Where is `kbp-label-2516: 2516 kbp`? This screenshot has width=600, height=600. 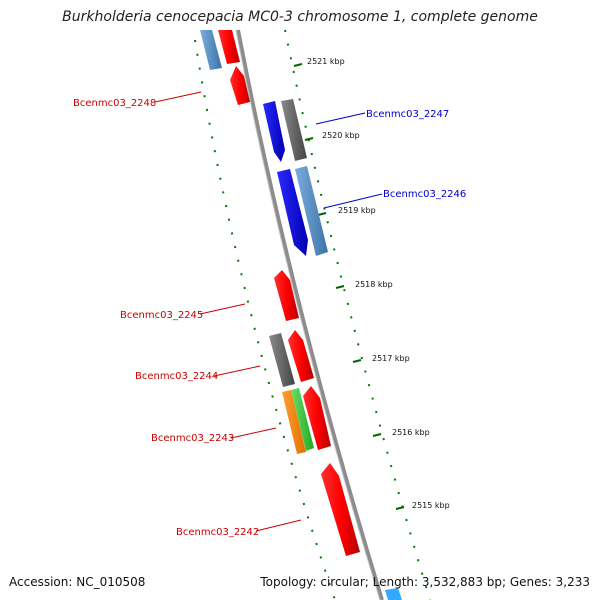
kbp-label-2516: 2516 kbp is located at coordinates (411, 432).